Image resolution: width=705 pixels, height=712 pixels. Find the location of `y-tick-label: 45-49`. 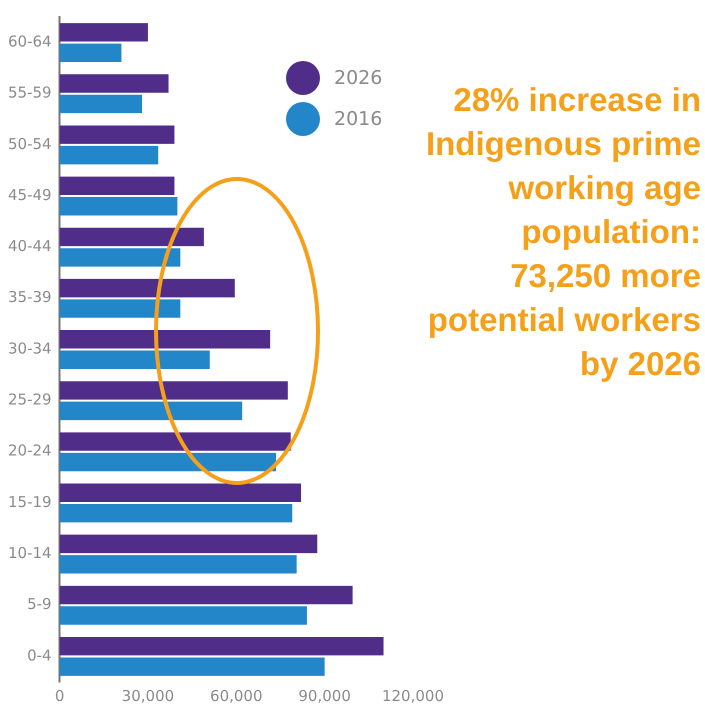

y-tick-label: 45-49 is located at coordinates (30, 195).